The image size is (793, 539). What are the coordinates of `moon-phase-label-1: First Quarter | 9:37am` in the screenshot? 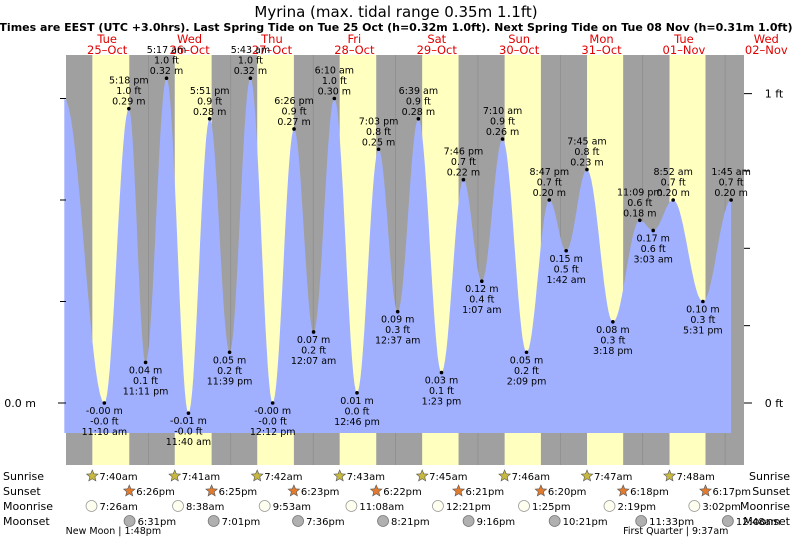 It's located at (675, 531).